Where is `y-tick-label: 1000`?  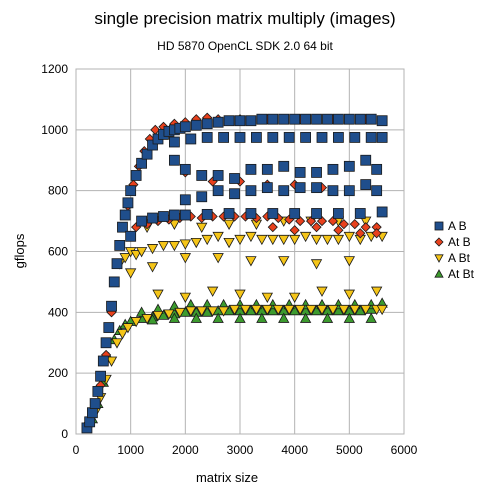
y-tick-label: 1000 is located at coordinates (54, 130).